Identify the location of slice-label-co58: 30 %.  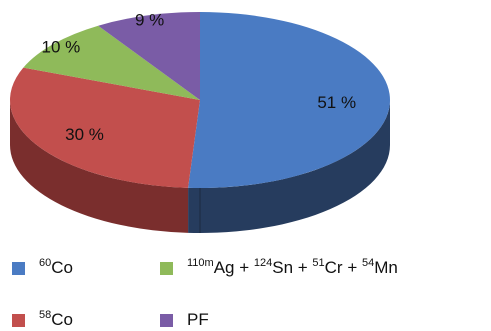
(84, 134).